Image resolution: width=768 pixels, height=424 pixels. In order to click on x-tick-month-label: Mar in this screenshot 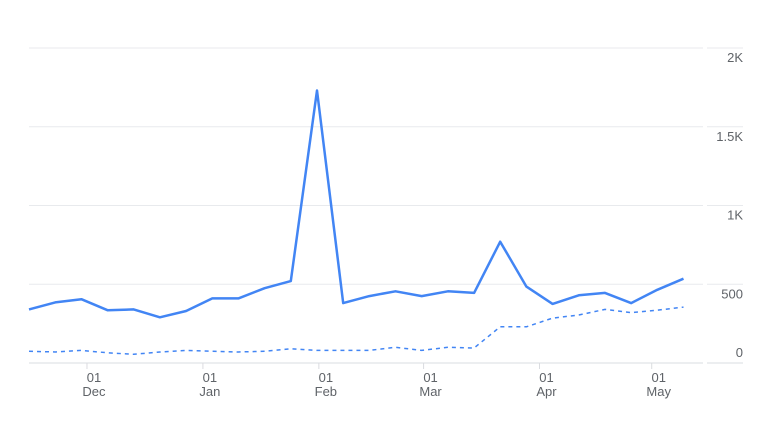, I will do `click(430, 391)`.